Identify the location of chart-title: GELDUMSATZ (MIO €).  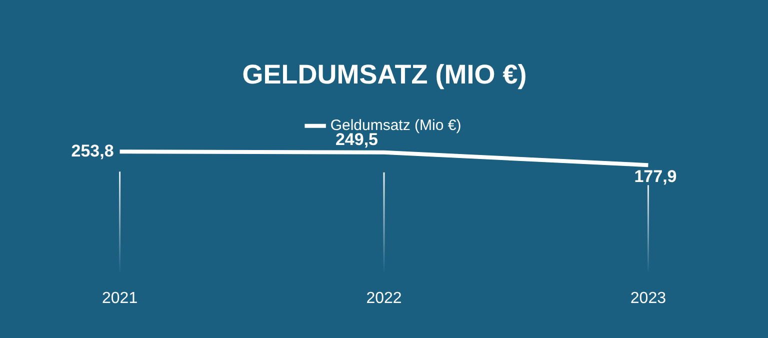
(384, 75).